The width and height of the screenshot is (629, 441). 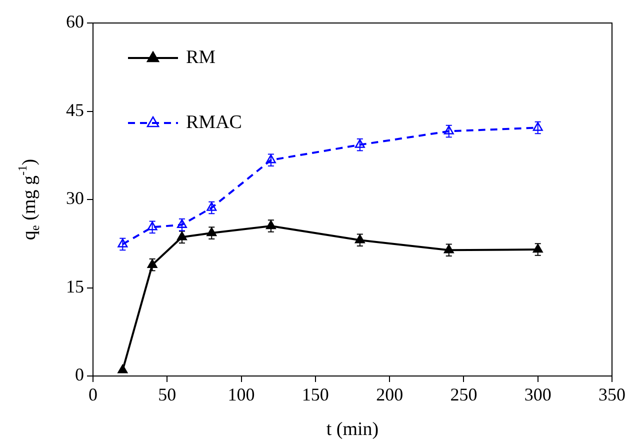 I want to click on x-tick-label: 150, so click(x=315, y=394).